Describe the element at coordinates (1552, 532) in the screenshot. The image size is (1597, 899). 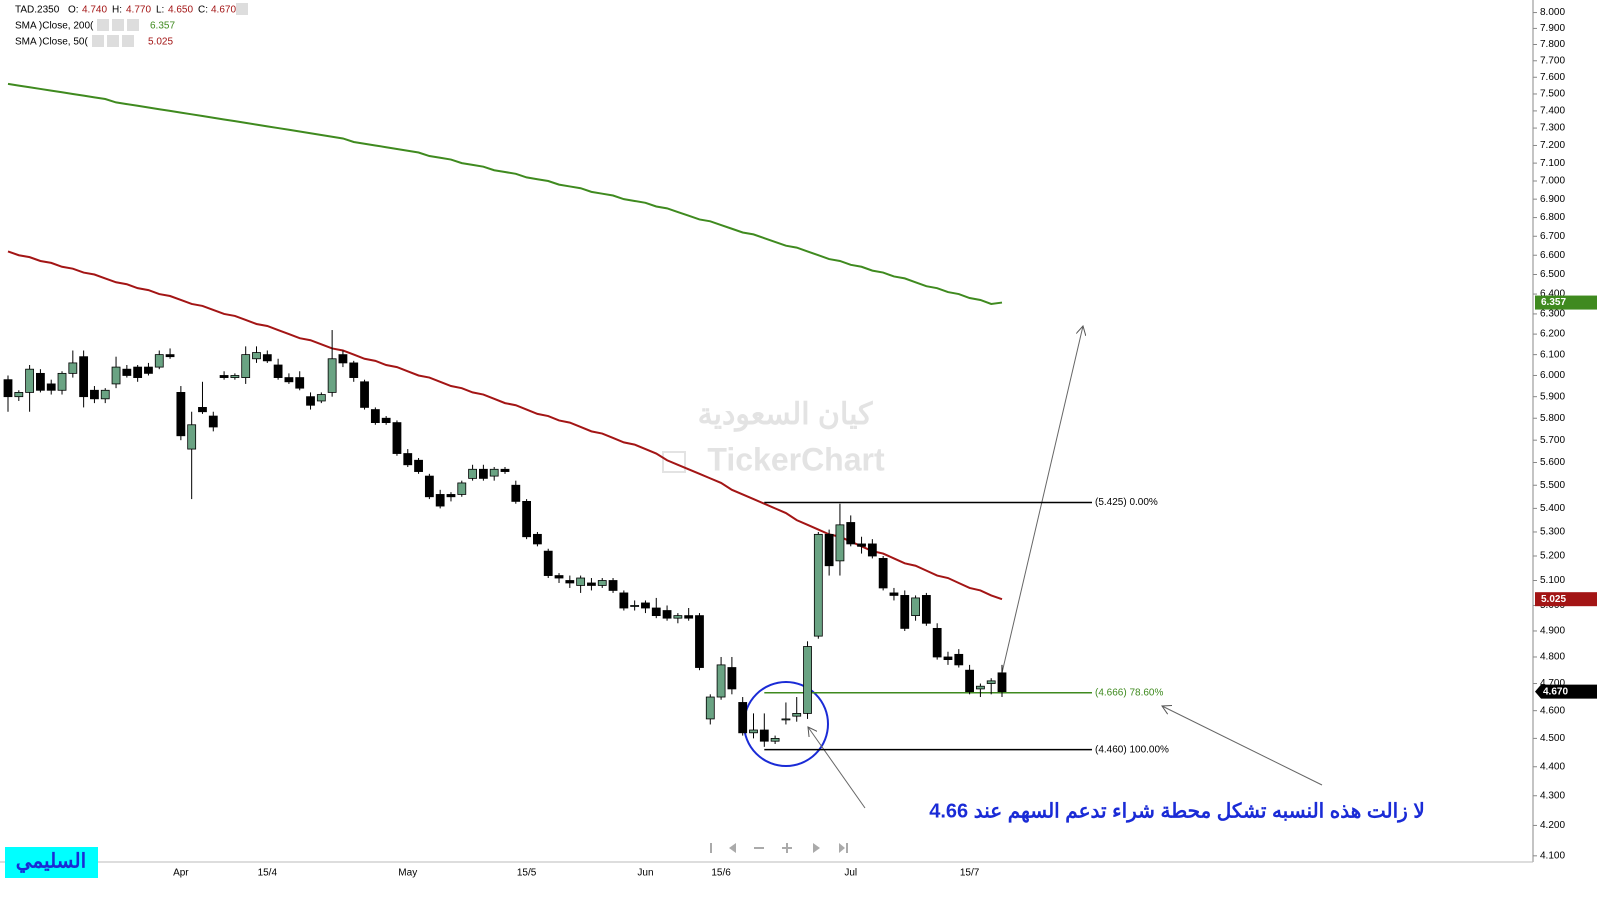
I see `y-tick-label: 5.300` at that location.